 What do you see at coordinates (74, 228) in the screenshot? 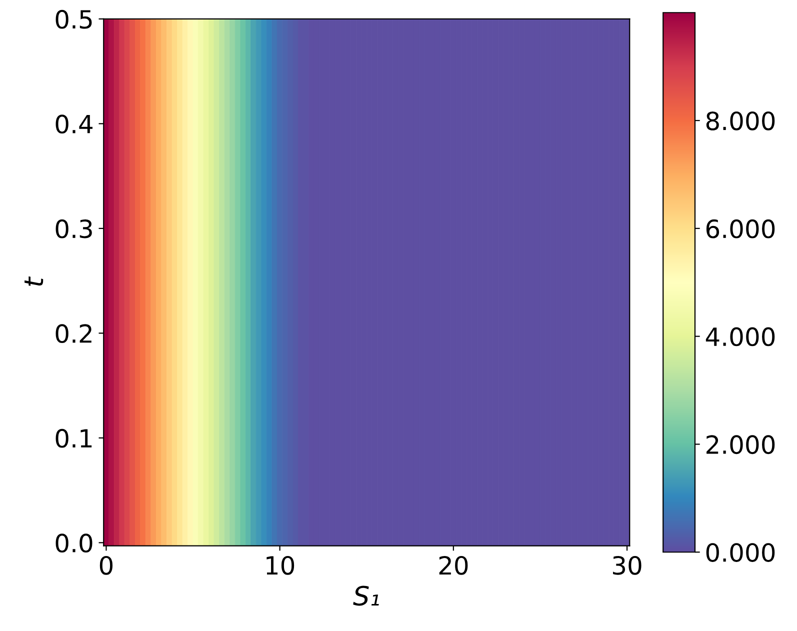
I see `y-tick-label: 0.3` at bounding box center [74, 228].